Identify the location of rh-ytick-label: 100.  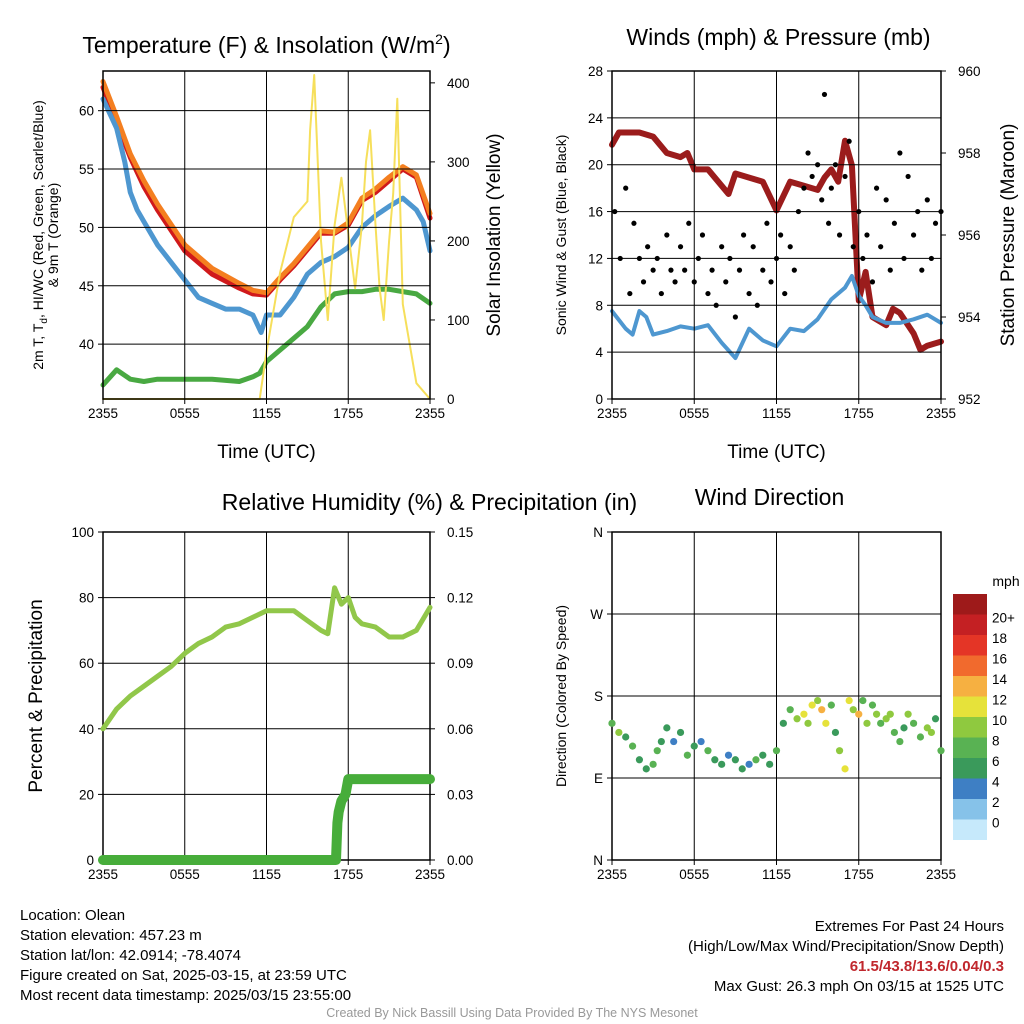
(82, 532).